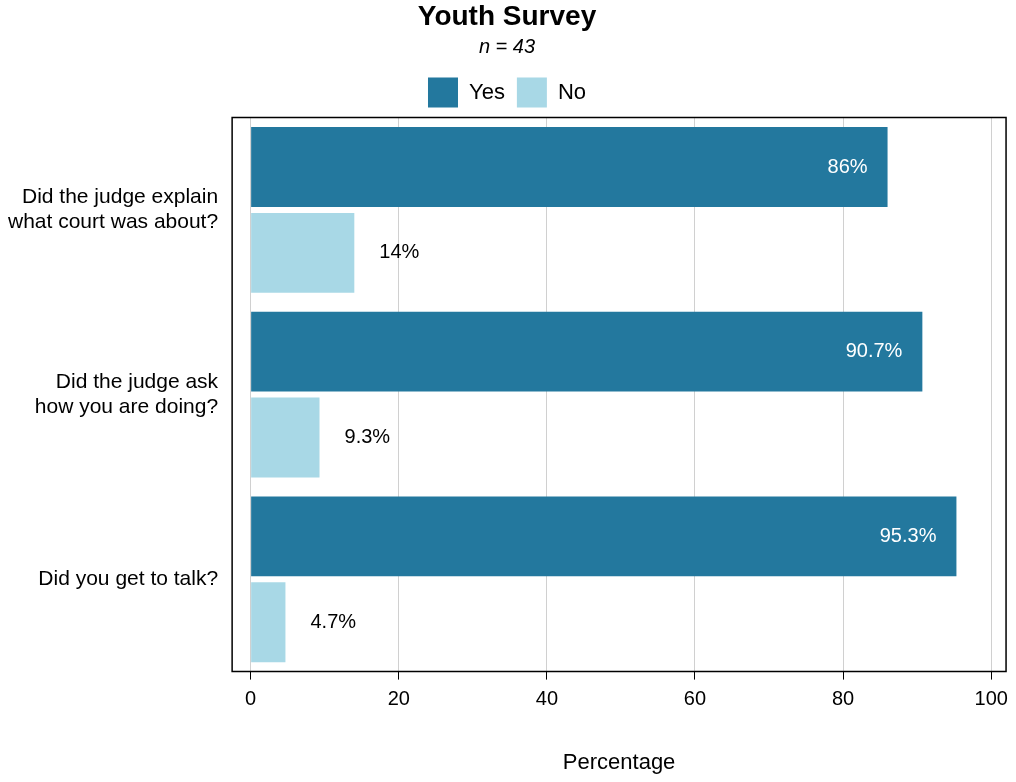 Image resolution: width=1016 pixels, height=782 pixels. Describe the element at coordinates (507, 15) in the screenshot. I see `chart-title: Youth Survey` at that location.